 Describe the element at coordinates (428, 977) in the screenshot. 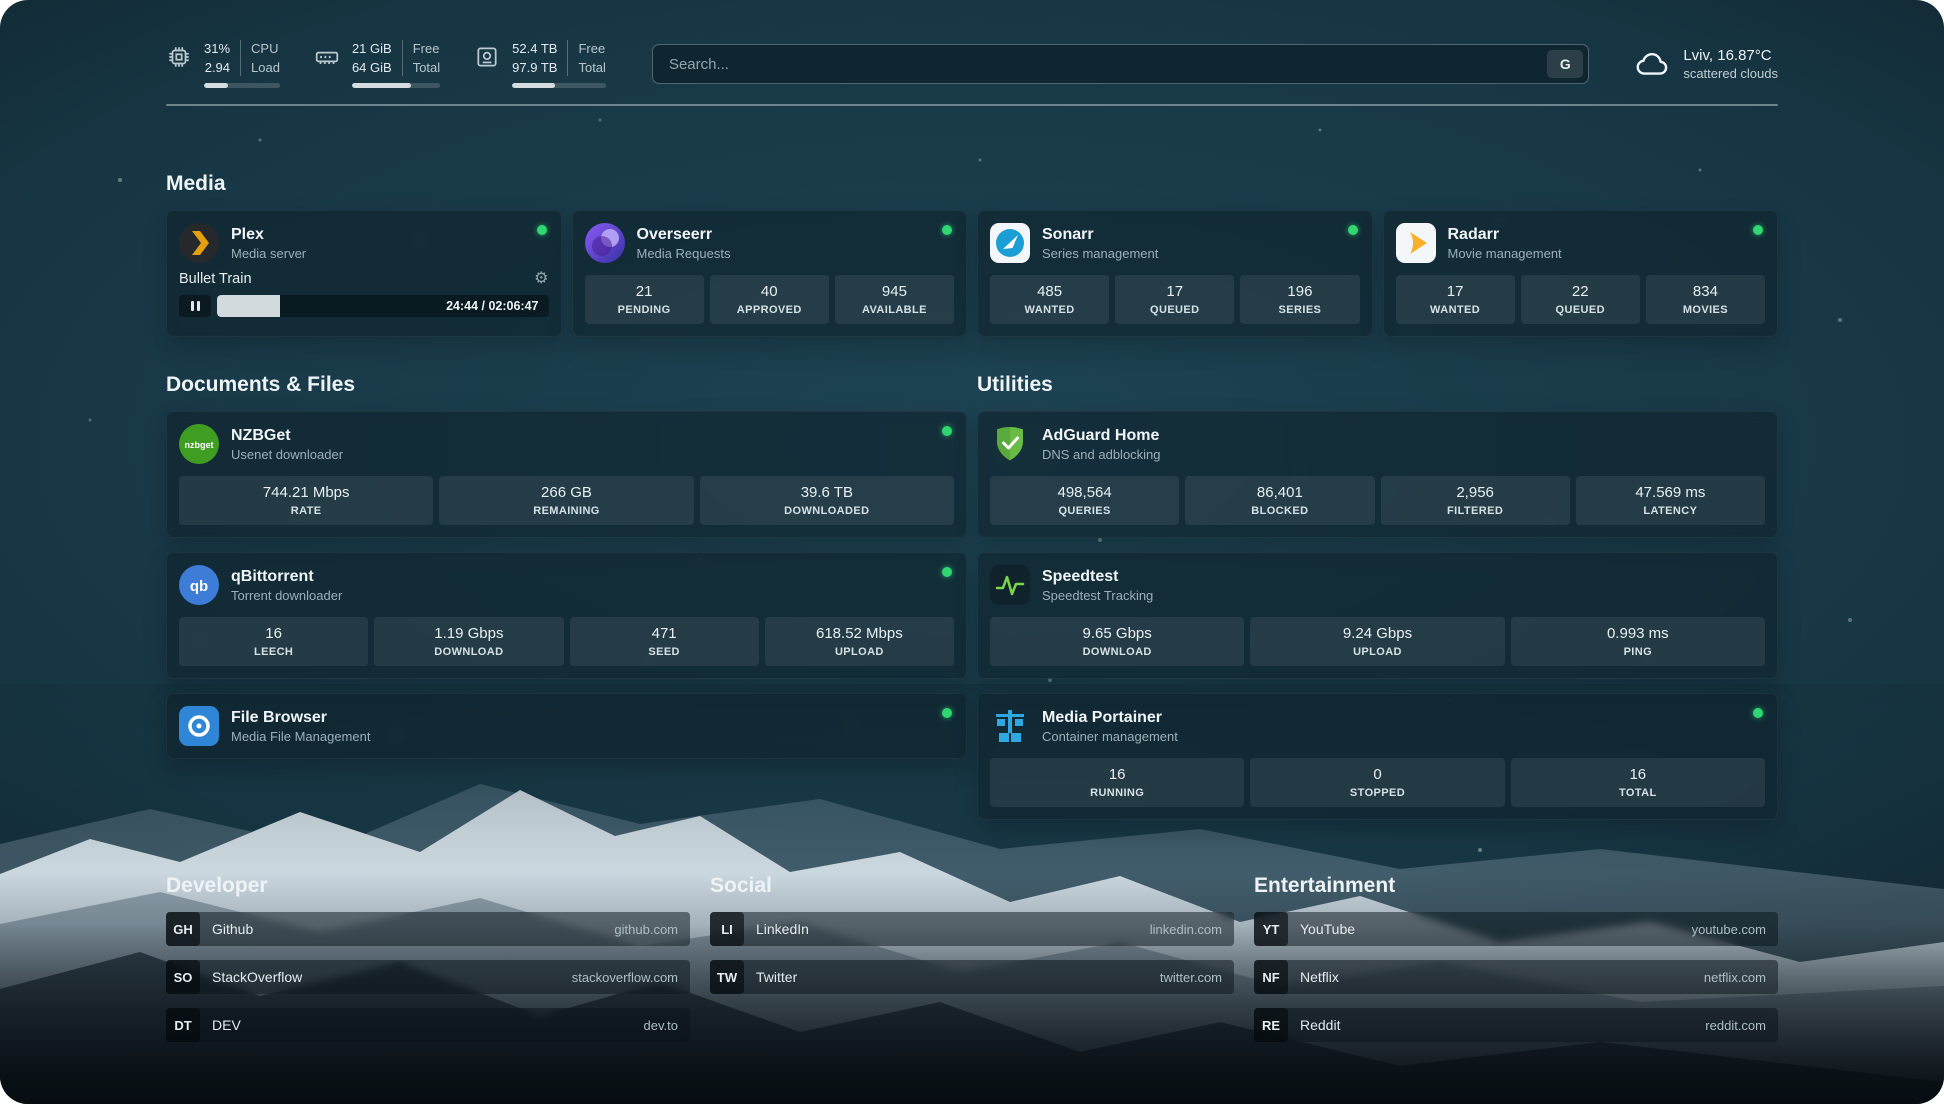

I see `bookmark-stackoverflow: SO StackOverflow stackoverflow.com` at that location.